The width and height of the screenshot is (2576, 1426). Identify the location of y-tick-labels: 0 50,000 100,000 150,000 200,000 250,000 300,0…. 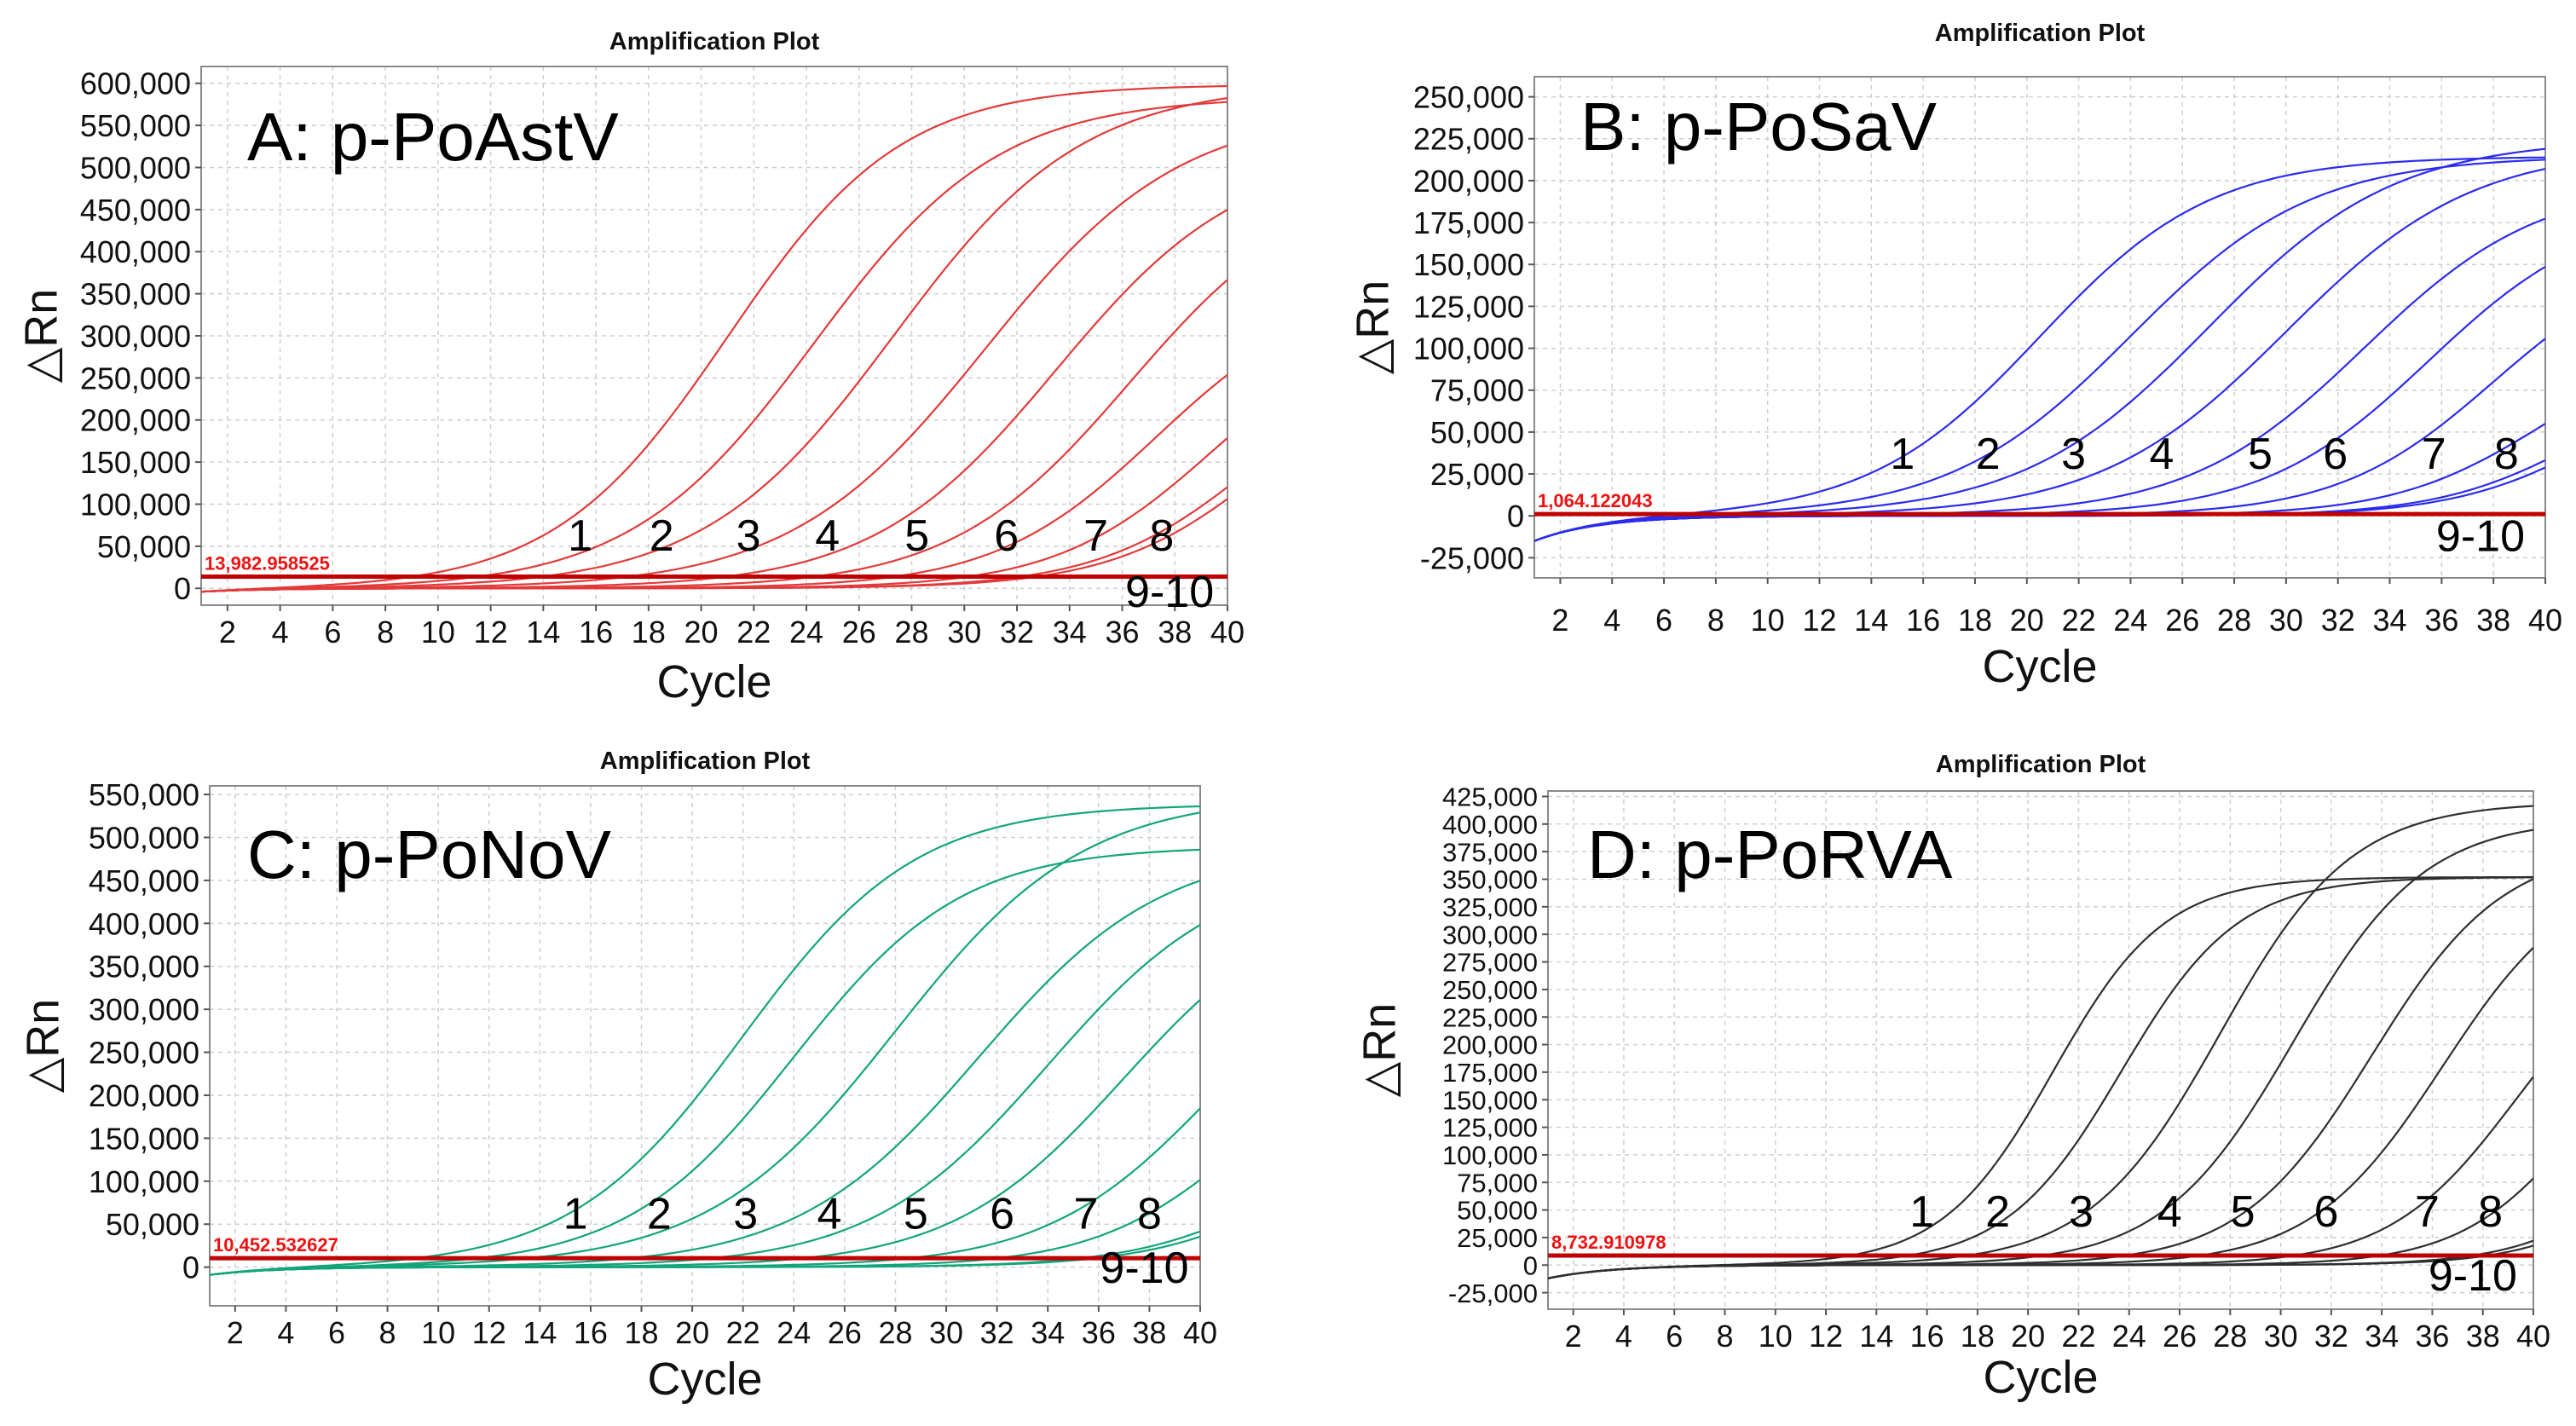
(149, 1031).